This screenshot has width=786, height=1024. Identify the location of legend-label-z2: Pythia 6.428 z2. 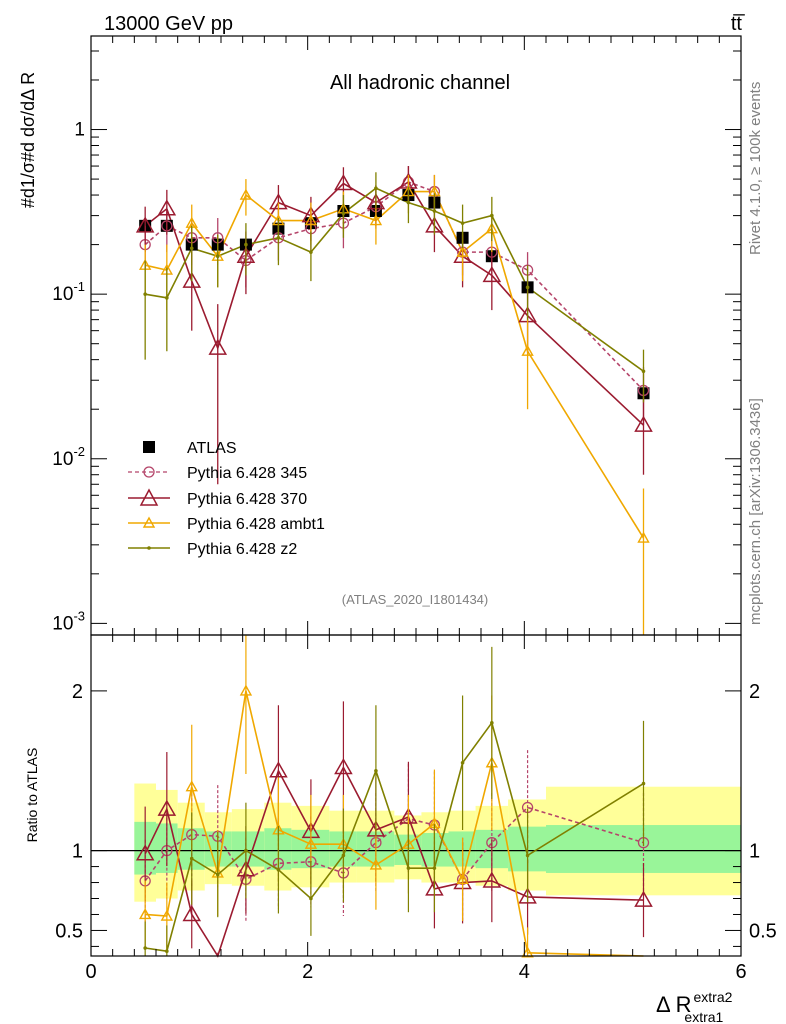
(242, 549).